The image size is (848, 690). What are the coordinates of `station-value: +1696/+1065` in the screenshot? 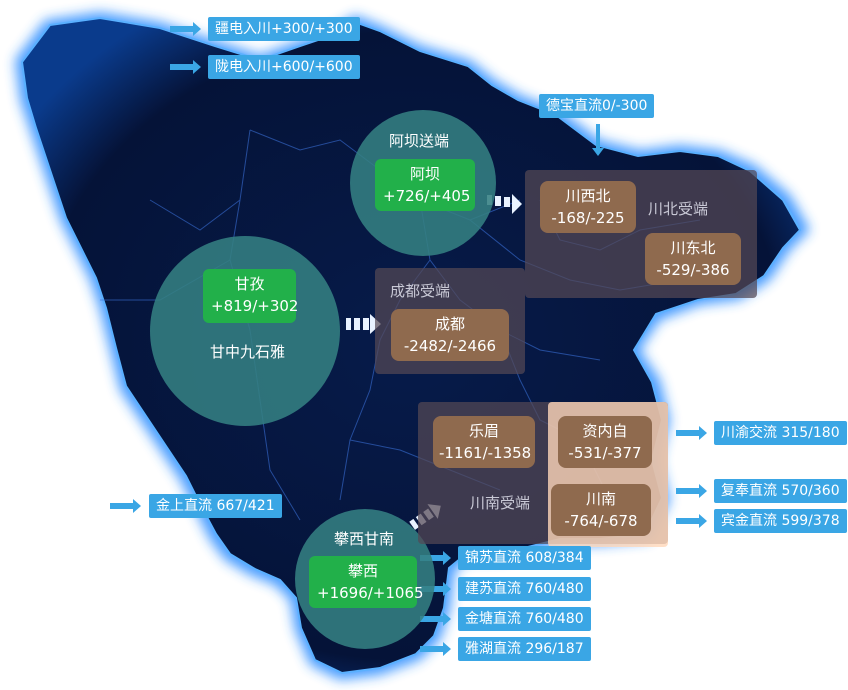 It's located at (370, 593).